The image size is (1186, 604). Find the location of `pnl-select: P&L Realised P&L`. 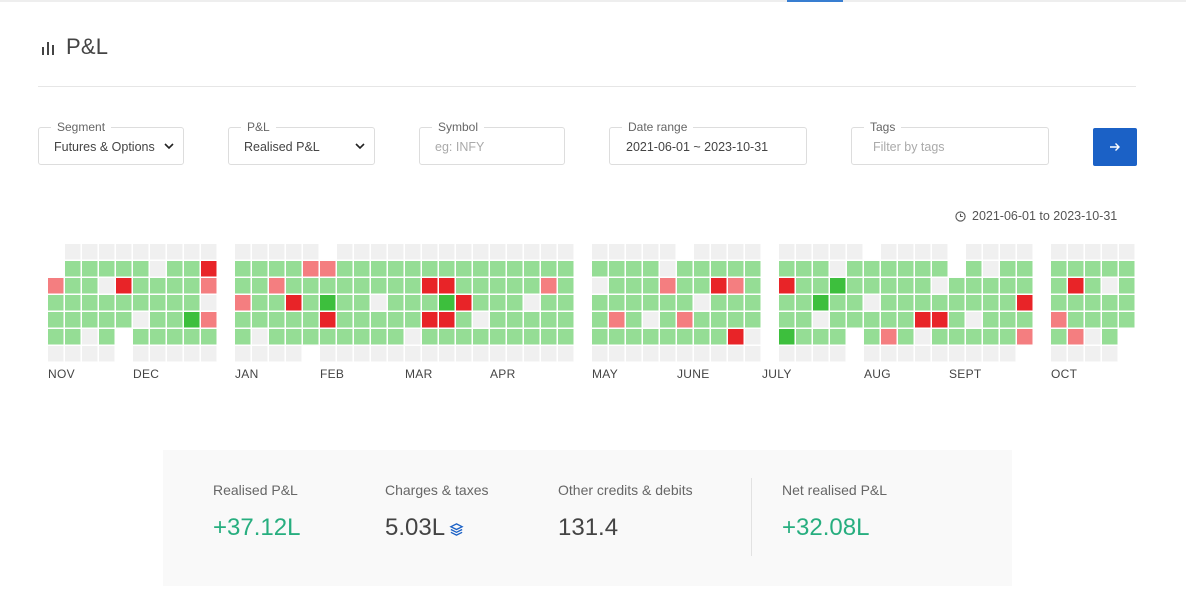

pnl-select: P&L Realised P&L is located at coordinates (301, 142).